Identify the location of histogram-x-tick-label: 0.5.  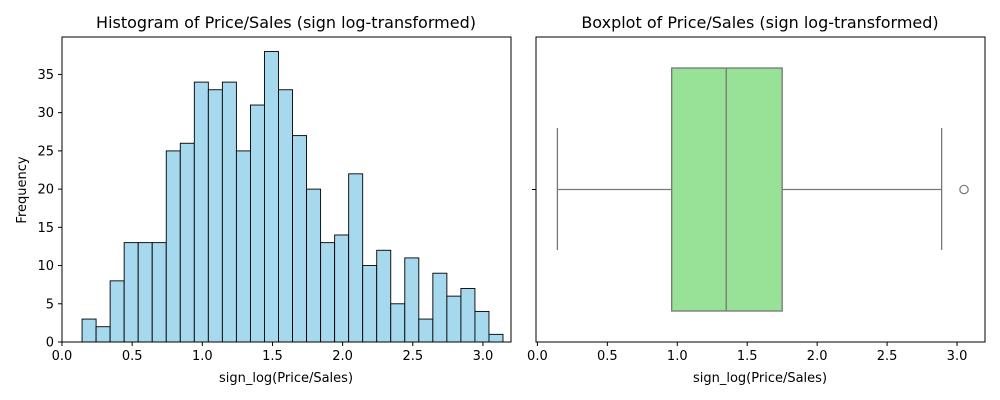
(132, 356).